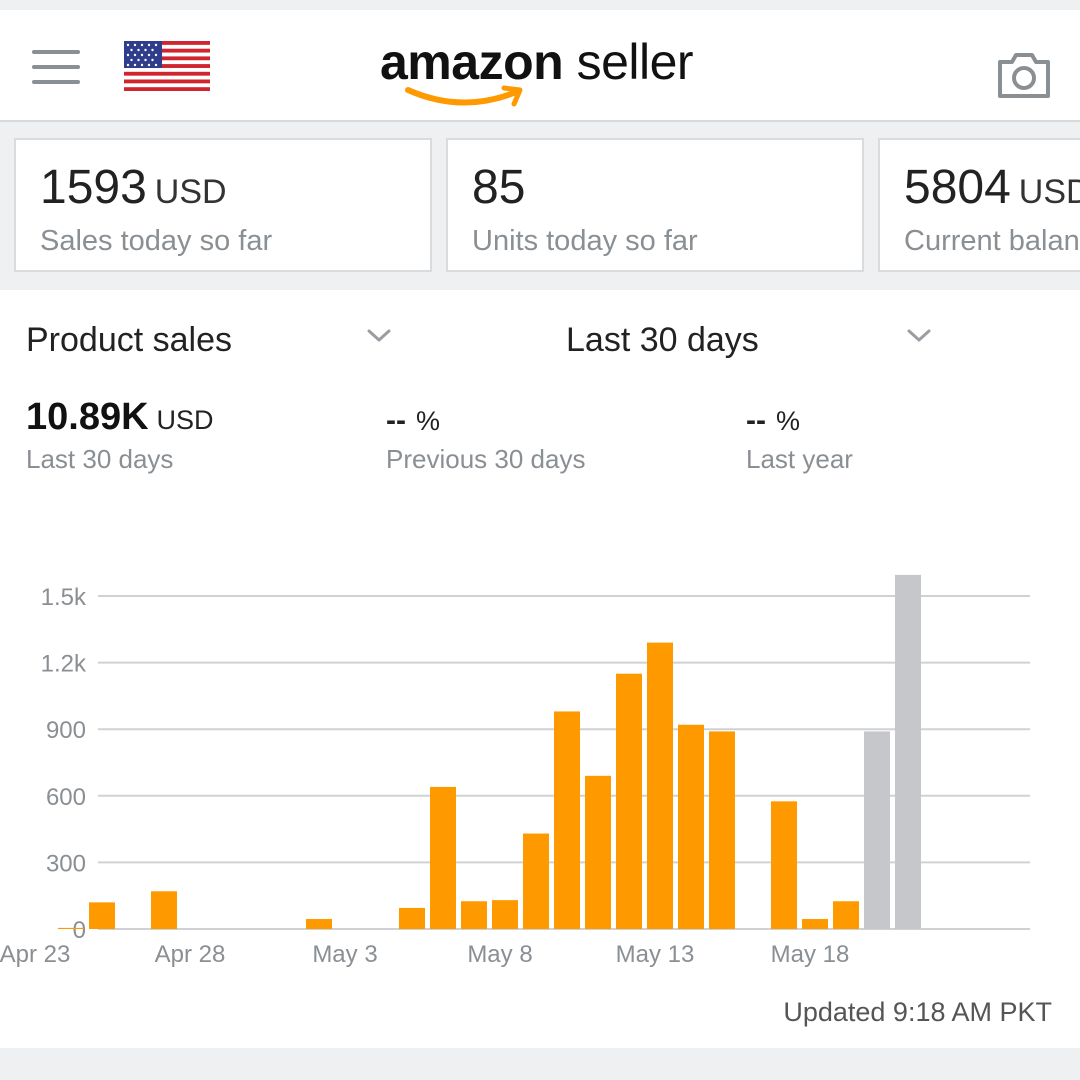 This screenshot has height=1080, width=1080. What do you see at coordinates (499, 954) in the screenshot?
I see `x-tick-label: May 8` at bounding box center [499, 954].